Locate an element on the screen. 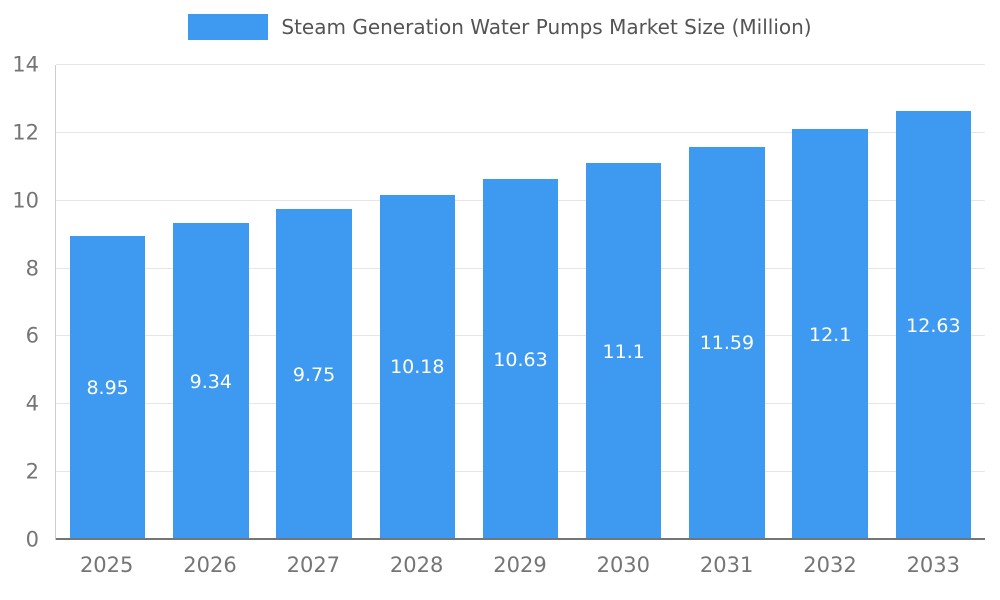 The height and width of the screenshot is (600, 1000). bar-slot: 12.63 is located at coordinates (933, 302).